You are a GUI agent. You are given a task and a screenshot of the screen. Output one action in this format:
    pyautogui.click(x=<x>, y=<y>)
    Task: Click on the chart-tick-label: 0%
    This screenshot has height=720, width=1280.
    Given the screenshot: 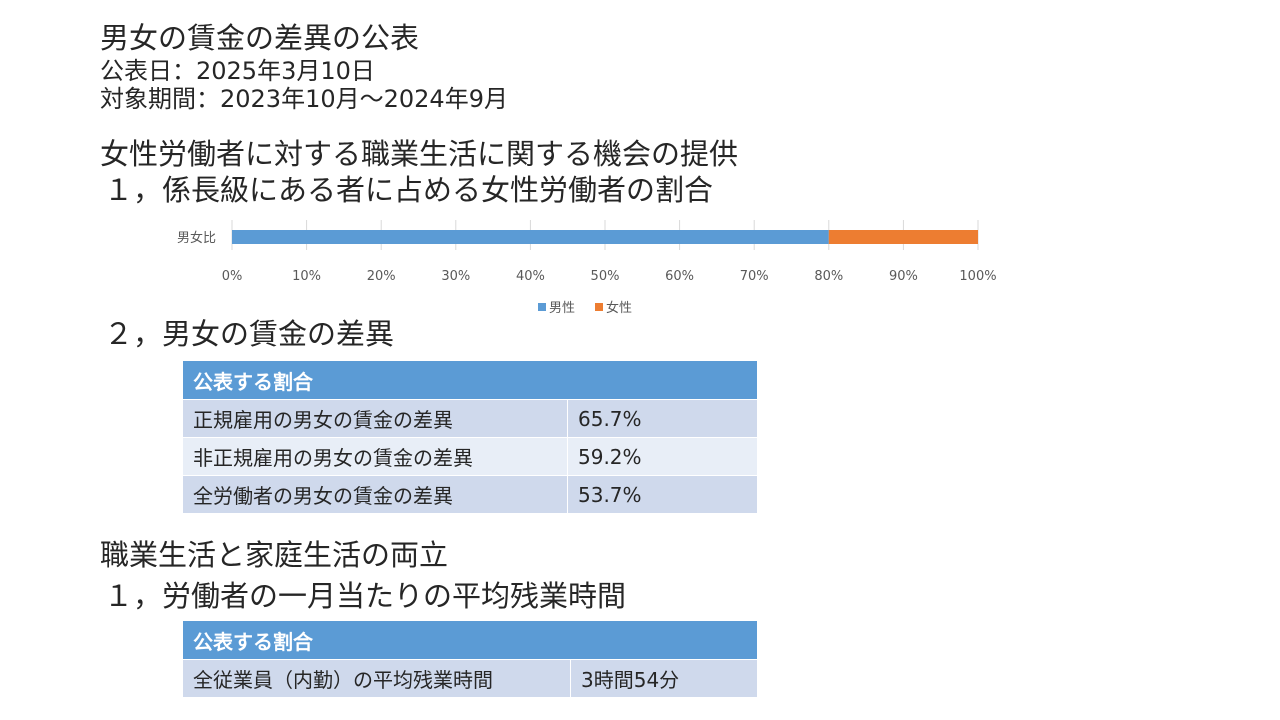 What is the action you would take?
    pyautogui.click(x=232, y=276)
    